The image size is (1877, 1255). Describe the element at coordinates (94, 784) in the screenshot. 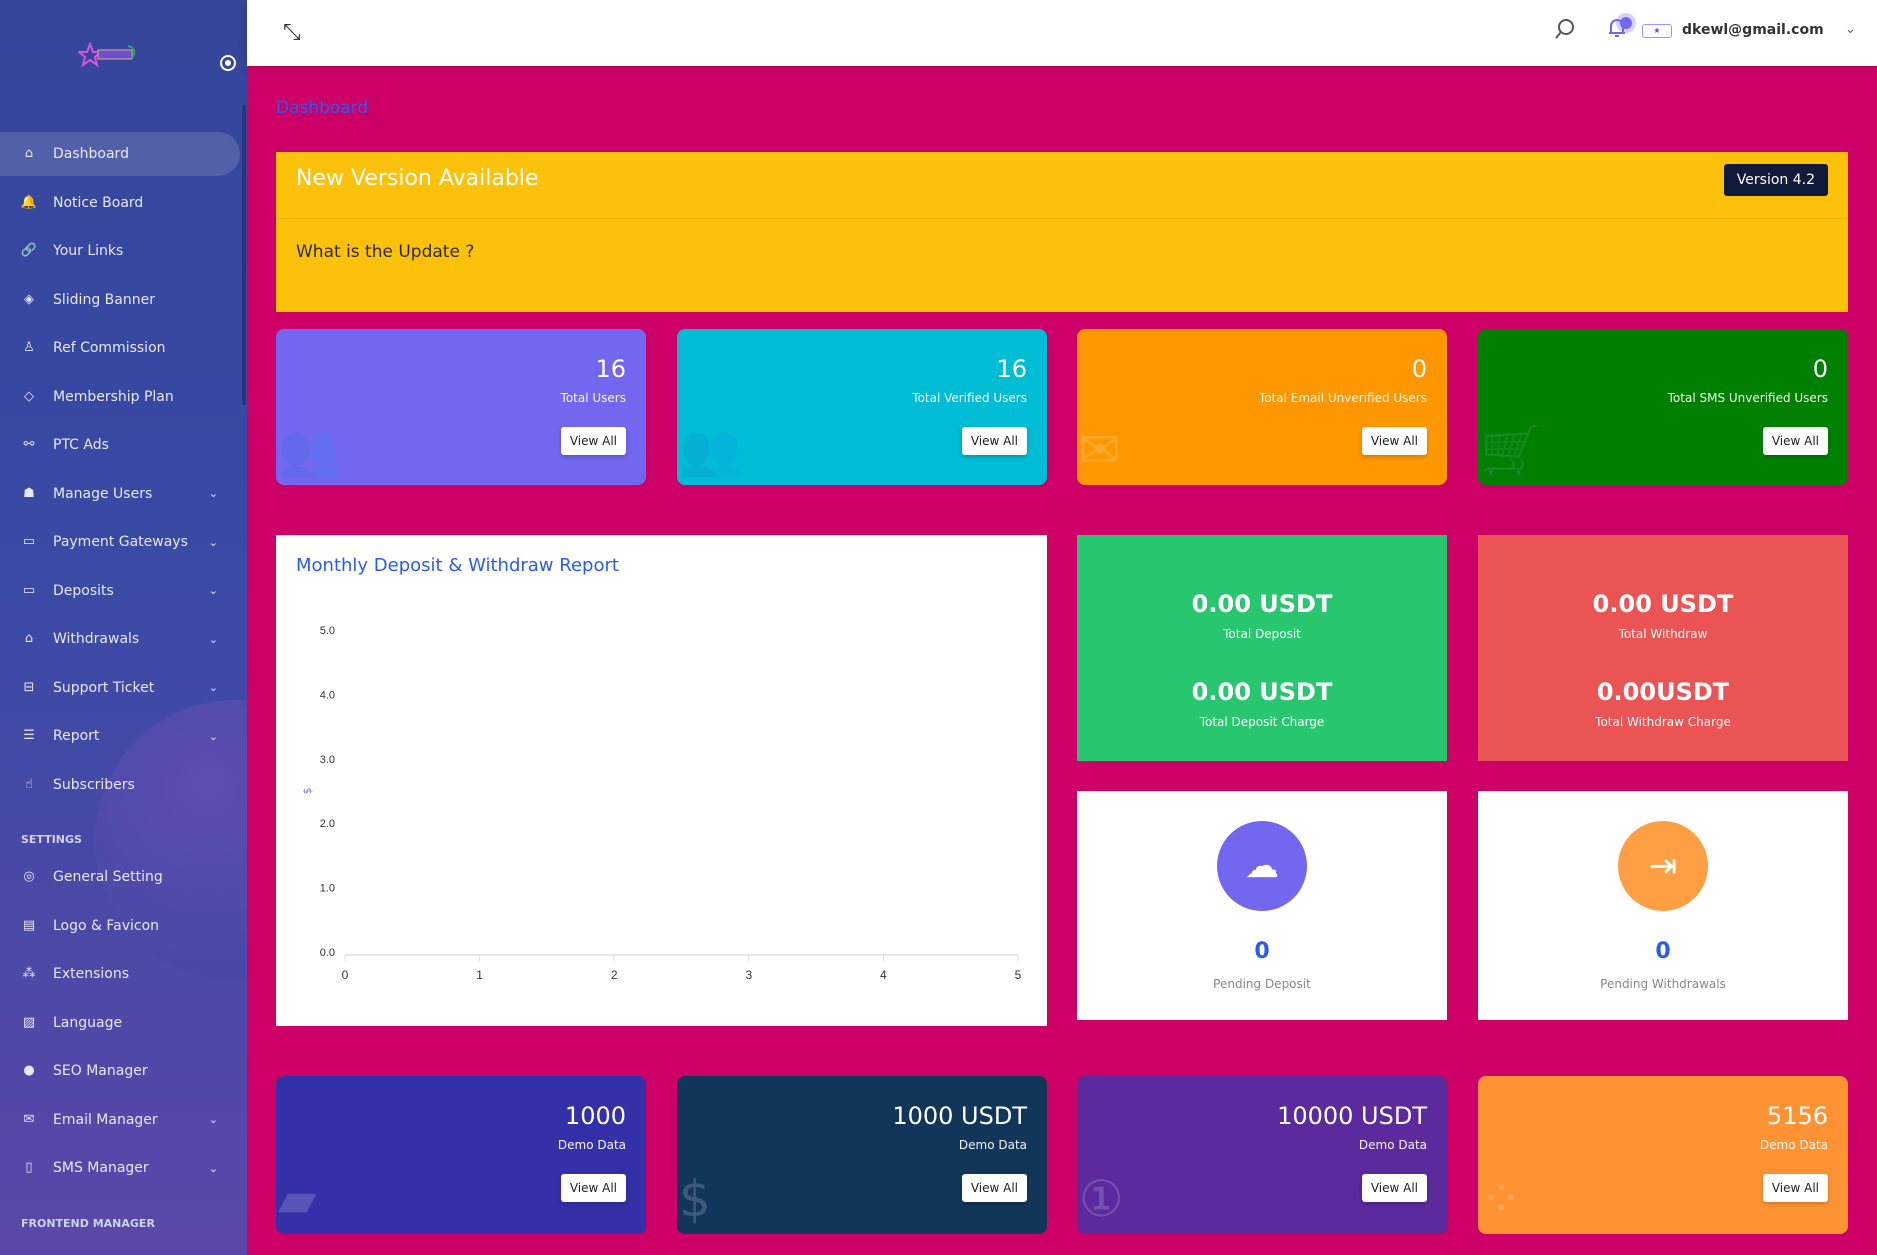

I see `sidebar-item-label: Subscribers` at that location.